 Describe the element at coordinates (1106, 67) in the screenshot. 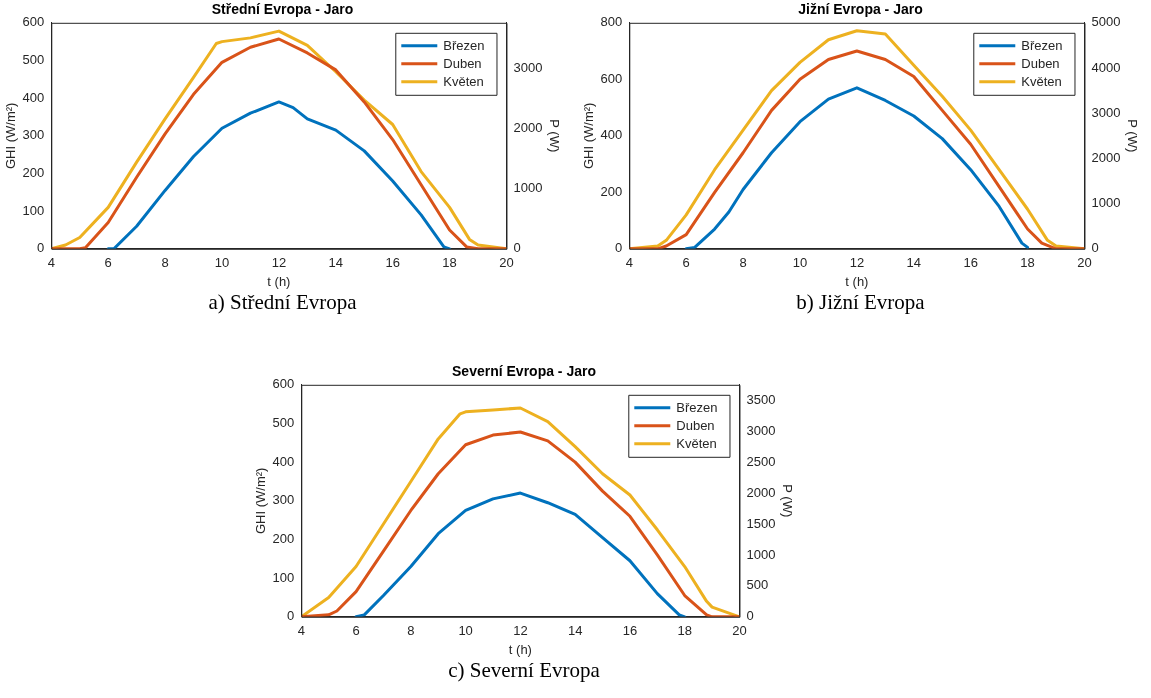

I see `y2-tick-label: 4000` at that location.